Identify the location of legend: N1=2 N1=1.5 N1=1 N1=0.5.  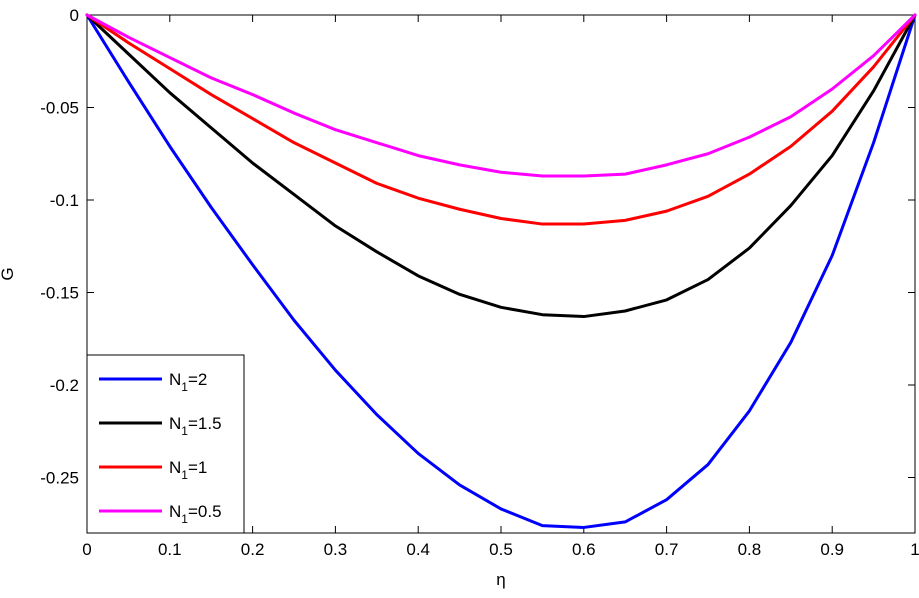
(165, 444).